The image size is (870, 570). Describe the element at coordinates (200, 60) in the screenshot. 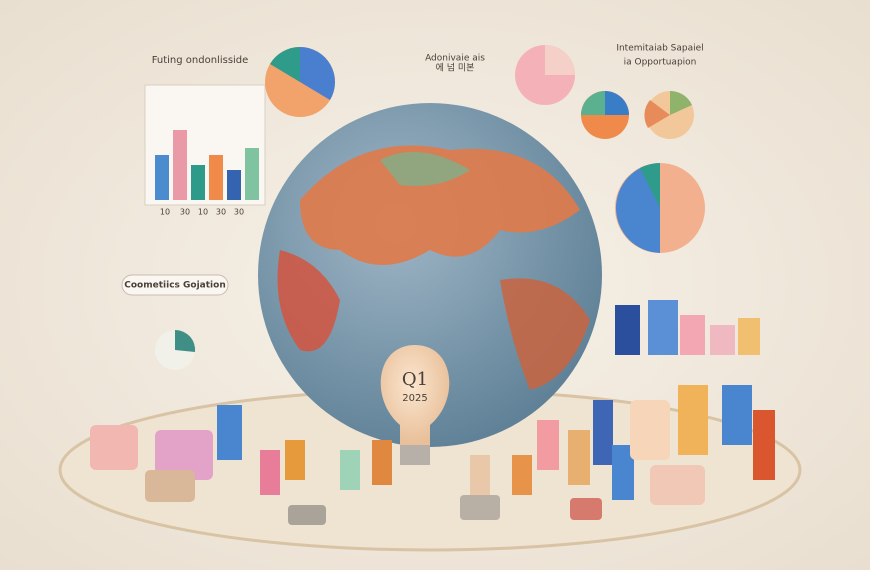

I see `panel-title: Futing ondonlisside` at that location.